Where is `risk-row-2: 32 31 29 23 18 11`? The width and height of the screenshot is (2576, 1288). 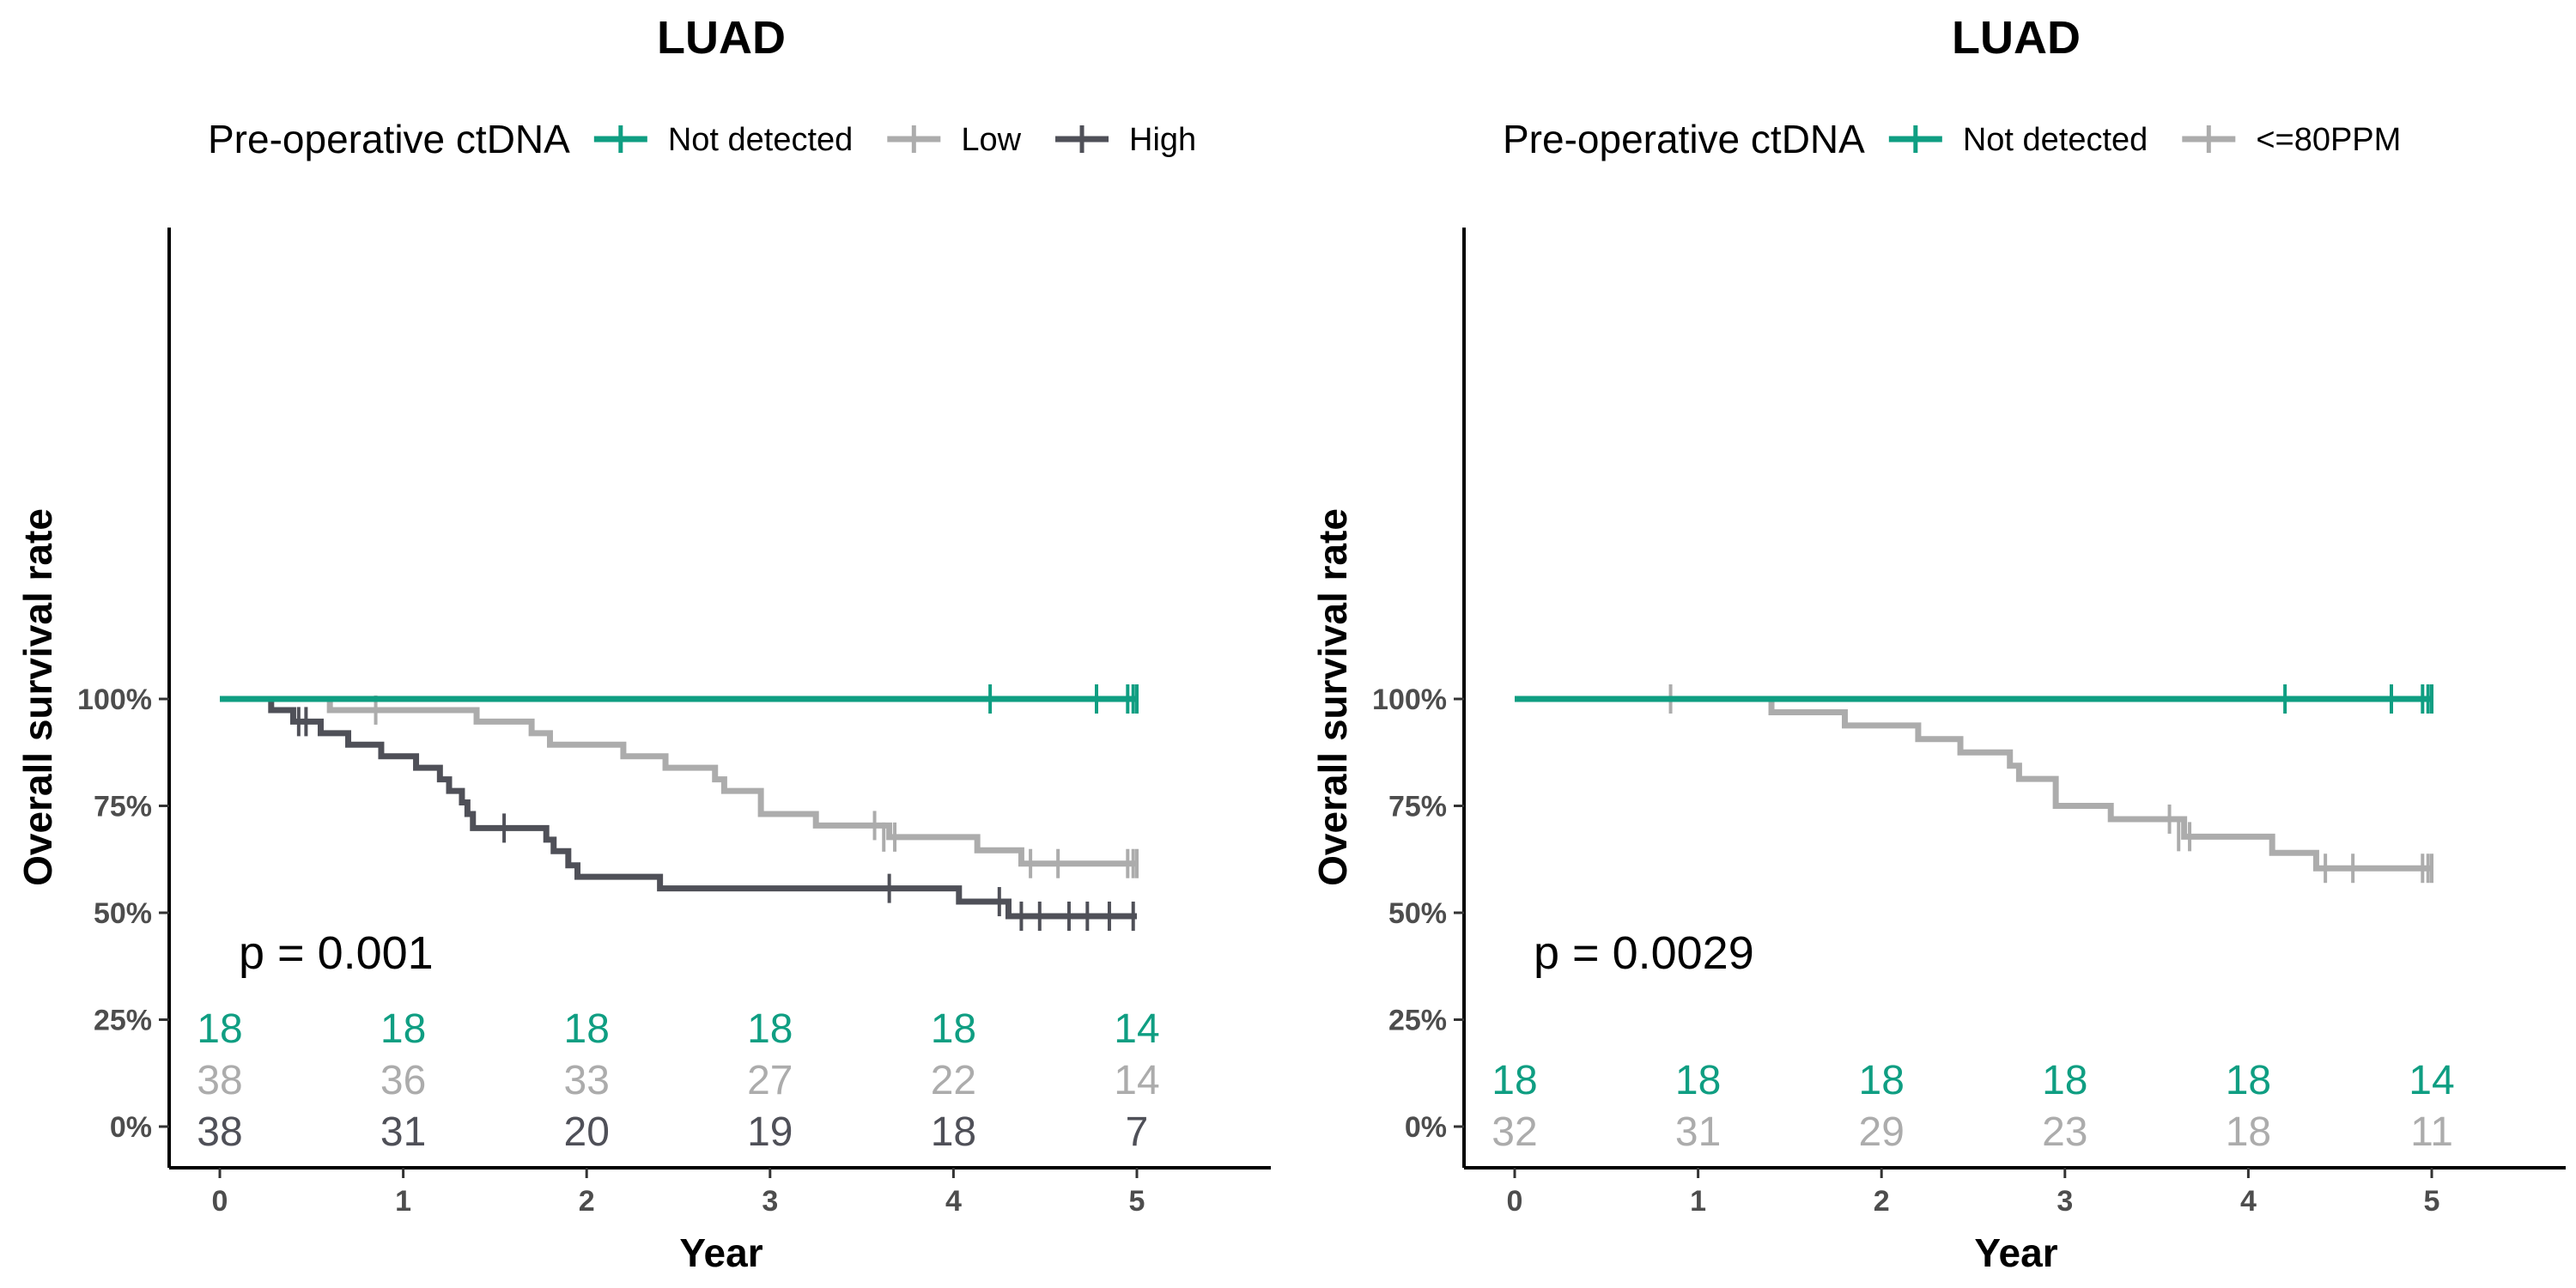 risk-row-2: 32 31 29 23 18 11 is located at coordinates (1973, 1132).